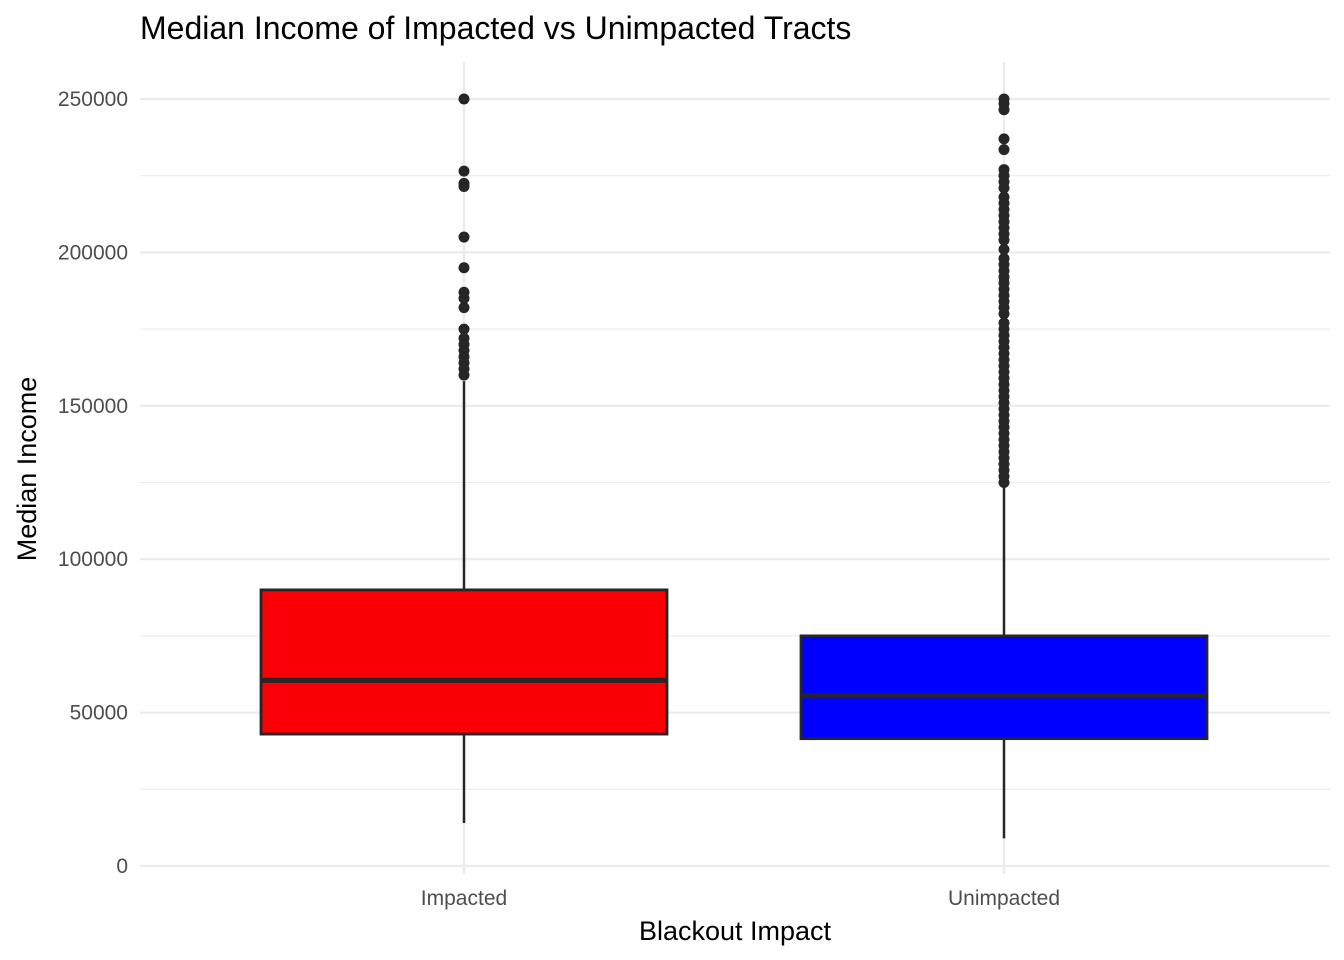 This screenshot has height=960, width=1344. Describe the element at coordinates (93, 252) in the screenshot. I see `y-tick-label: 200000` at that location.